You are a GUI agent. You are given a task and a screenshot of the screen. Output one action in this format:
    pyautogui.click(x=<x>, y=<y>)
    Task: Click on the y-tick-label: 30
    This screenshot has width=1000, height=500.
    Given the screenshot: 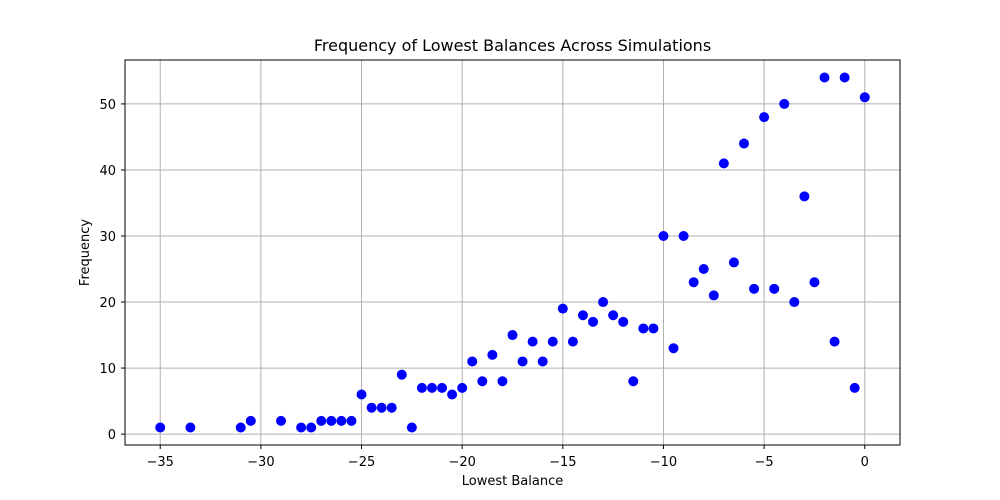 What is the action you would take?
    pyautogui.click(x=107, y=237)
    